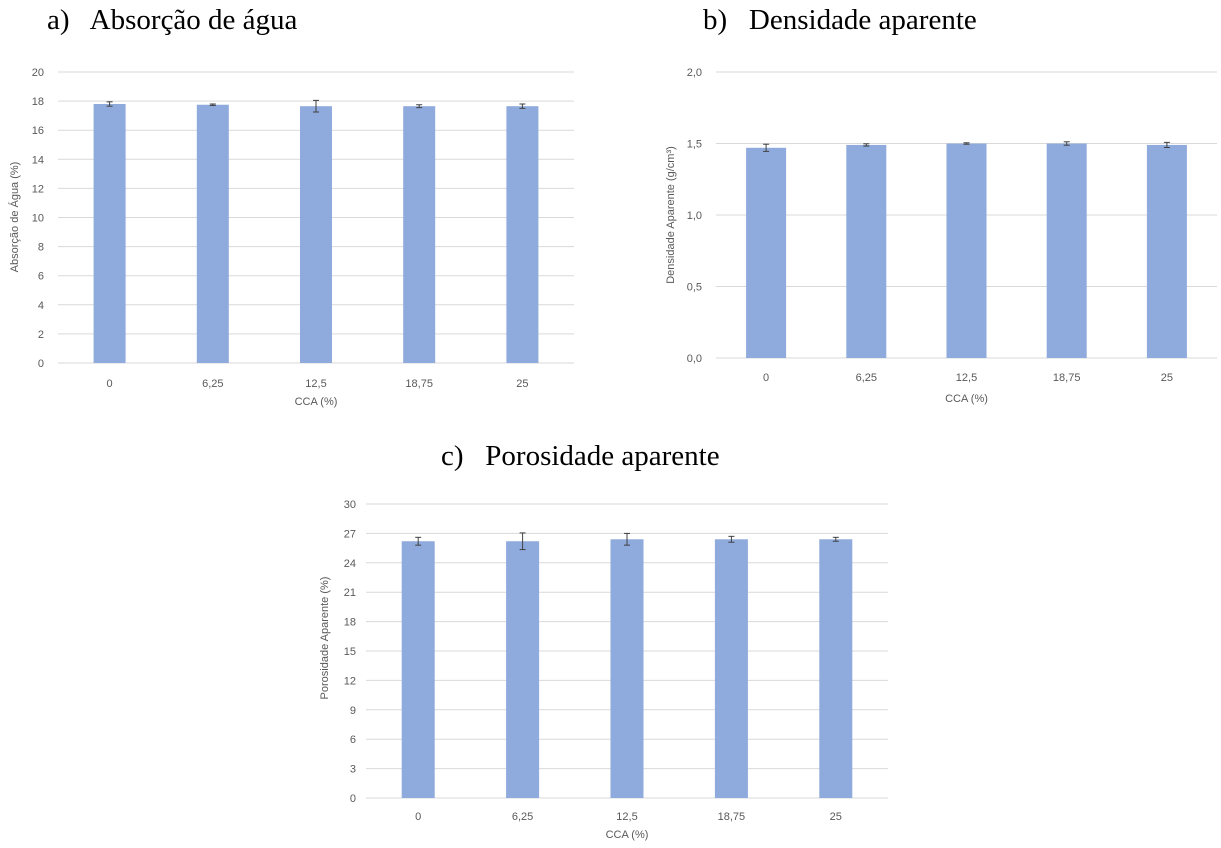 This screenshot has width=1221, height=848. What do you see at coordinates (694, 288) in the screenshot?
I see `y-tick-label: 0,5` at bounding box center [694, 288].